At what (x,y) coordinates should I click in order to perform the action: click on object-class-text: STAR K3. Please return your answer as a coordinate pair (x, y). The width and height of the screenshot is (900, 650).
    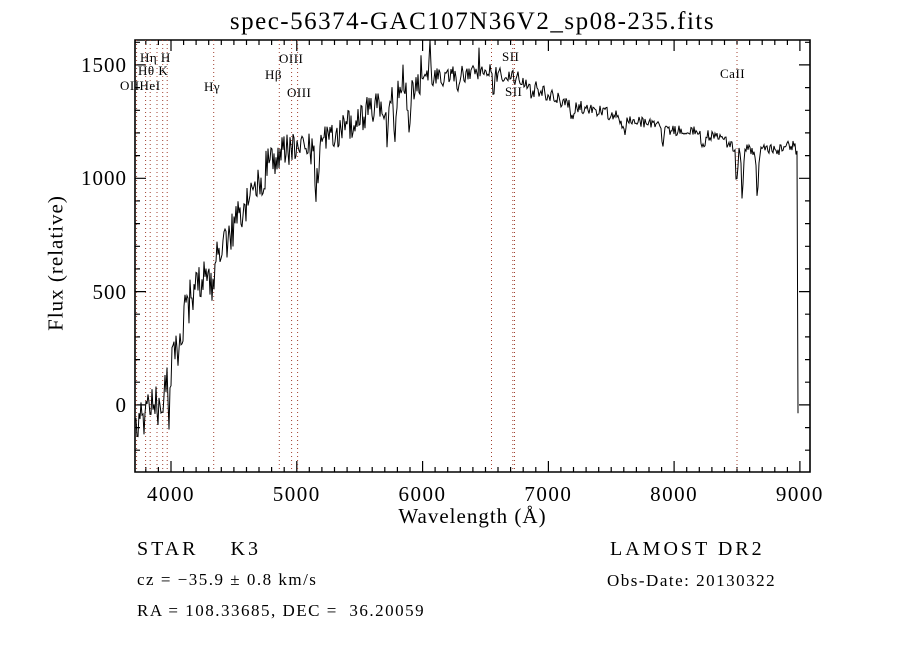
    Looking at the image, I should click on (199, 549).